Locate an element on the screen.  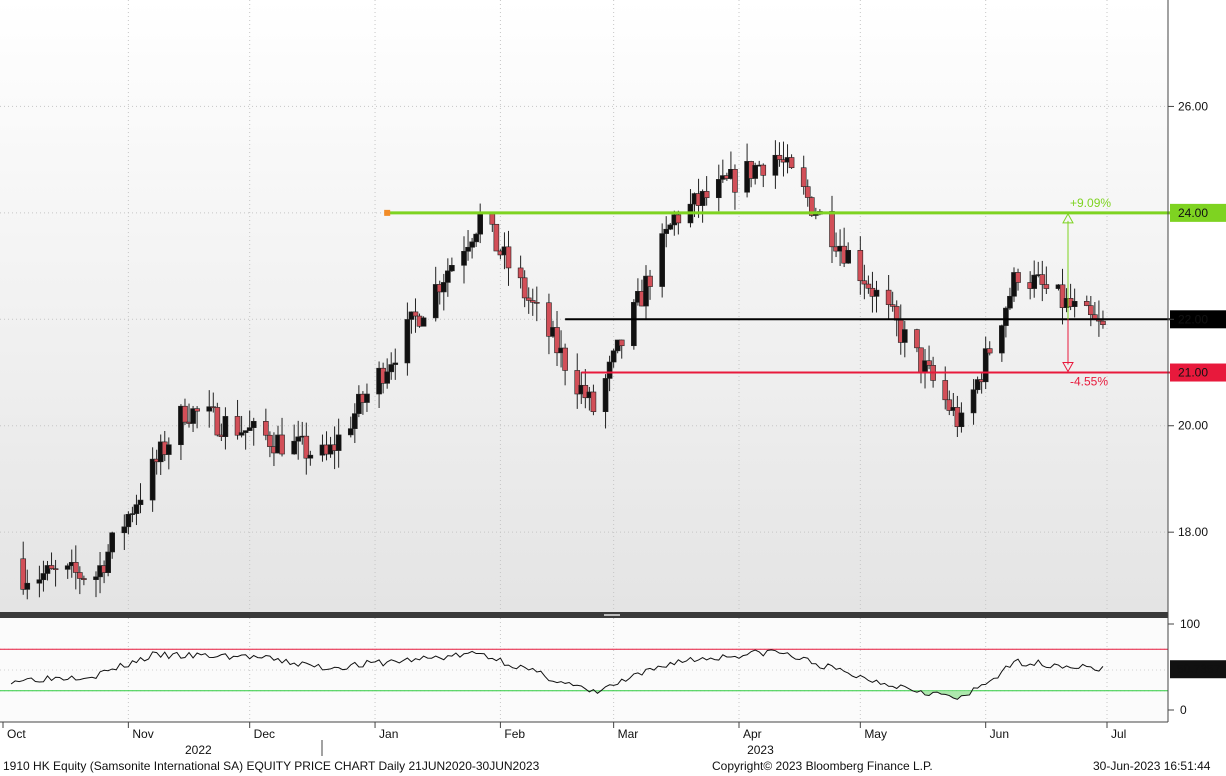
price-tick-label: 26.00 is located at coordinates (1193, 106).